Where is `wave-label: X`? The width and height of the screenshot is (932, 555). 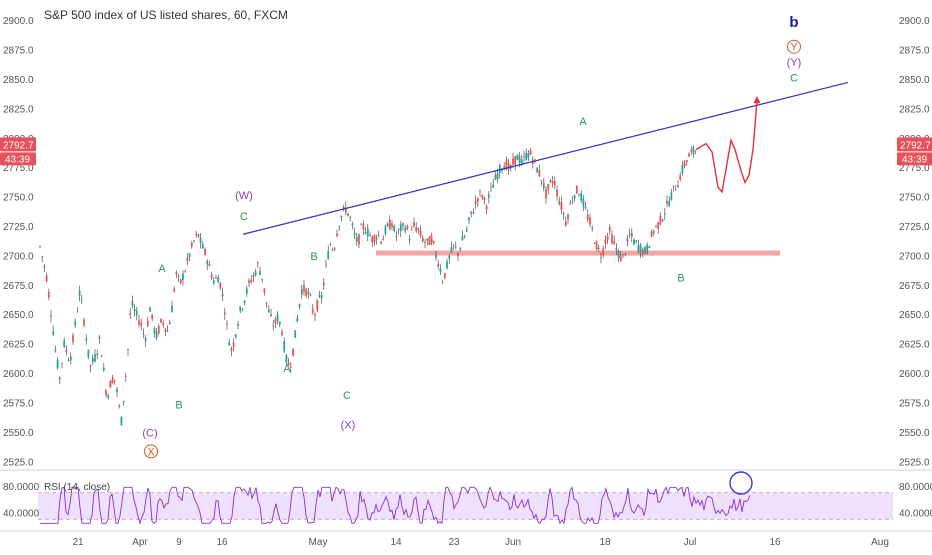 wave-label: X is located at coordinates (151, 452).